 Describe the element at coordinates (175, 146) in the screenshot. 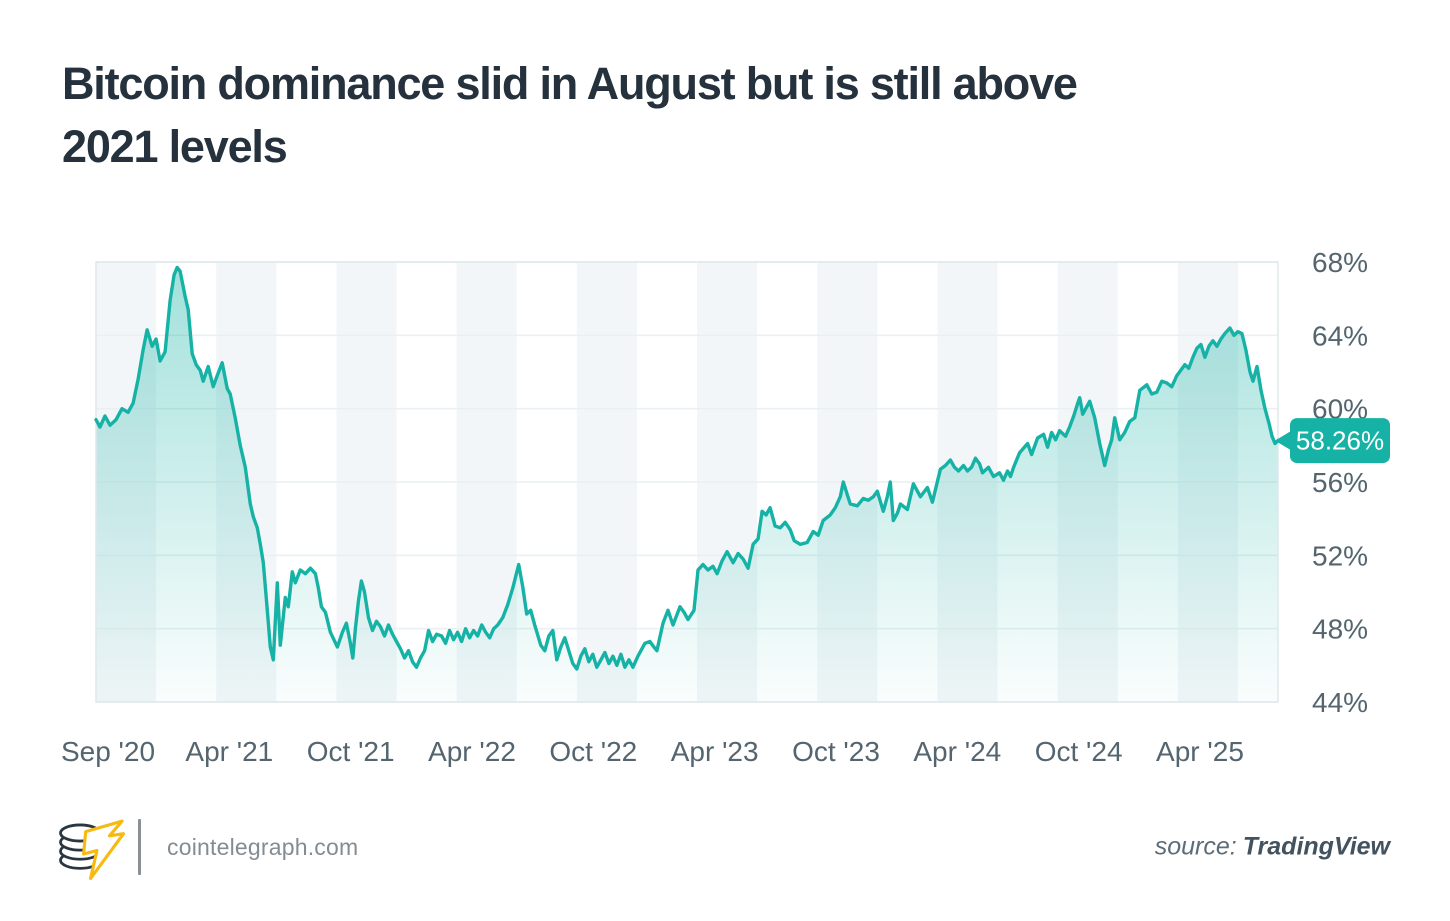

I see `chart-title-line2: 2021 levels` at that location.